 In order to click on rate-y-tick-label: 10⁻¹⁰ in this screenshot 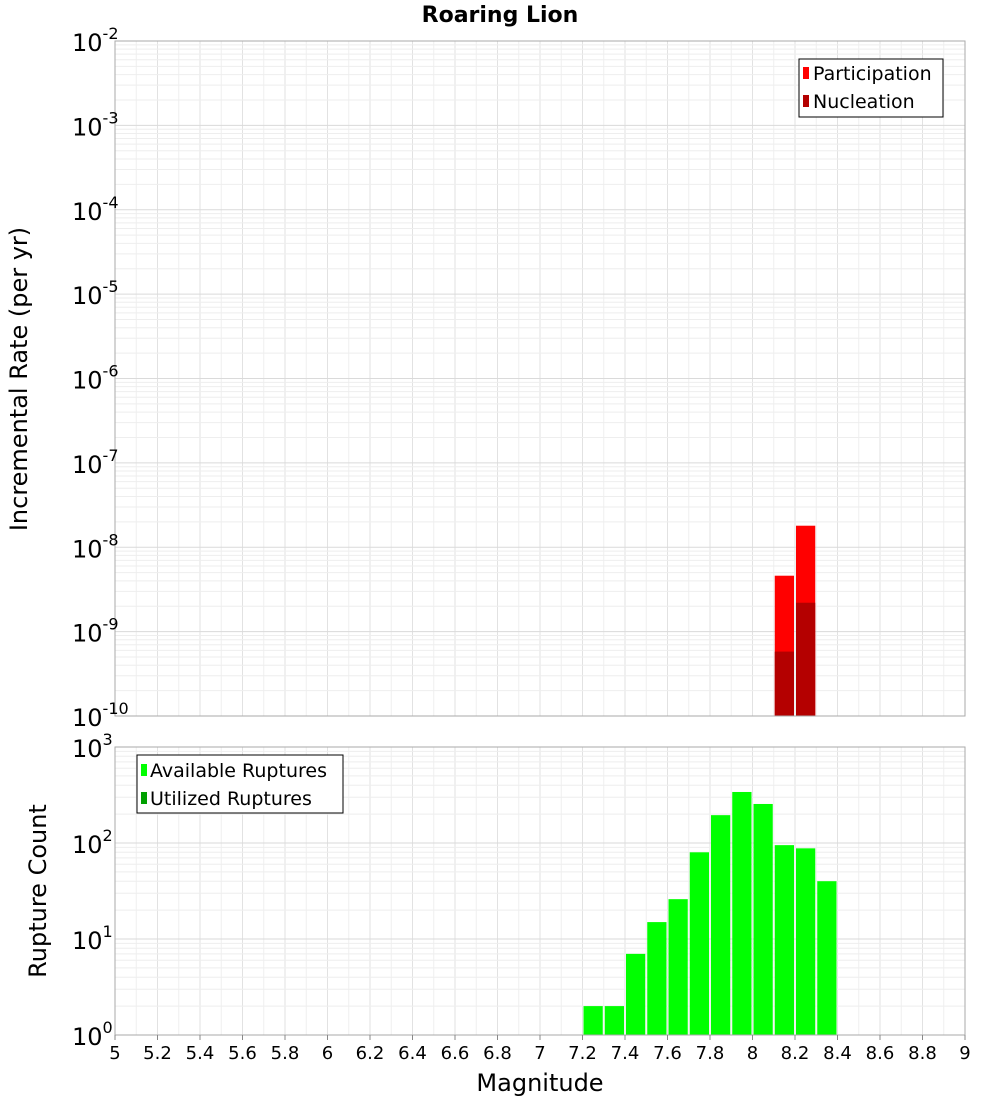, I will do `click(100, 715)`.